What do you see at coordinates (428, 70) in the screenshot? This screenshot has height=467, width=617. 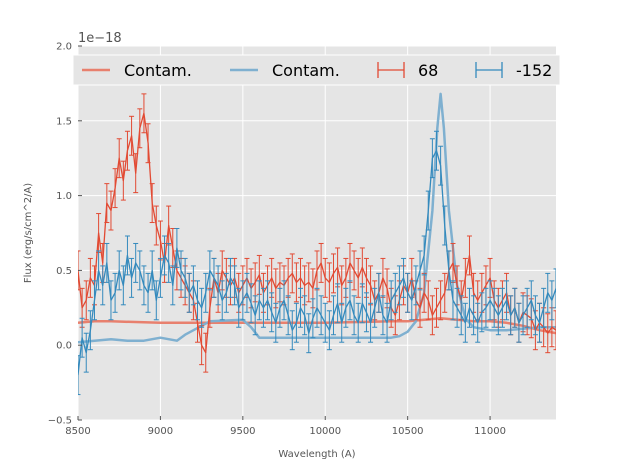 I see `legend-label: 68` at bounding box center [428, 70].